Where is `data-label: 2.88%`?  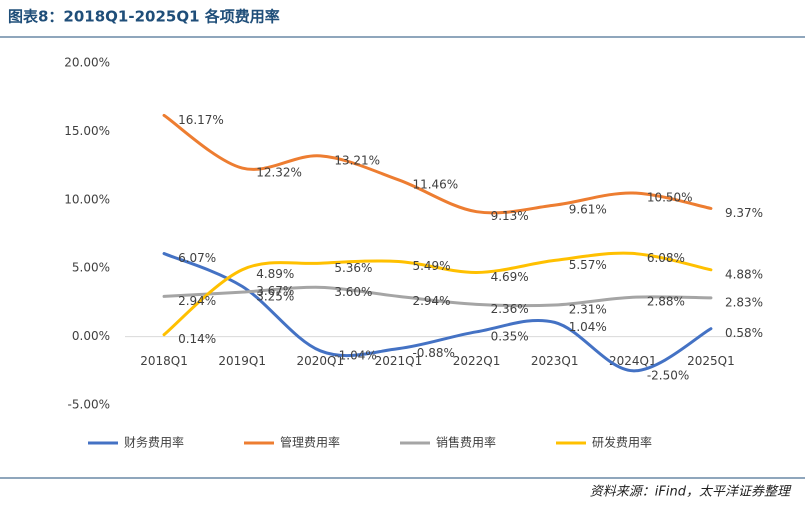
data-label: 2.88% is located at coordinates (666, 302).